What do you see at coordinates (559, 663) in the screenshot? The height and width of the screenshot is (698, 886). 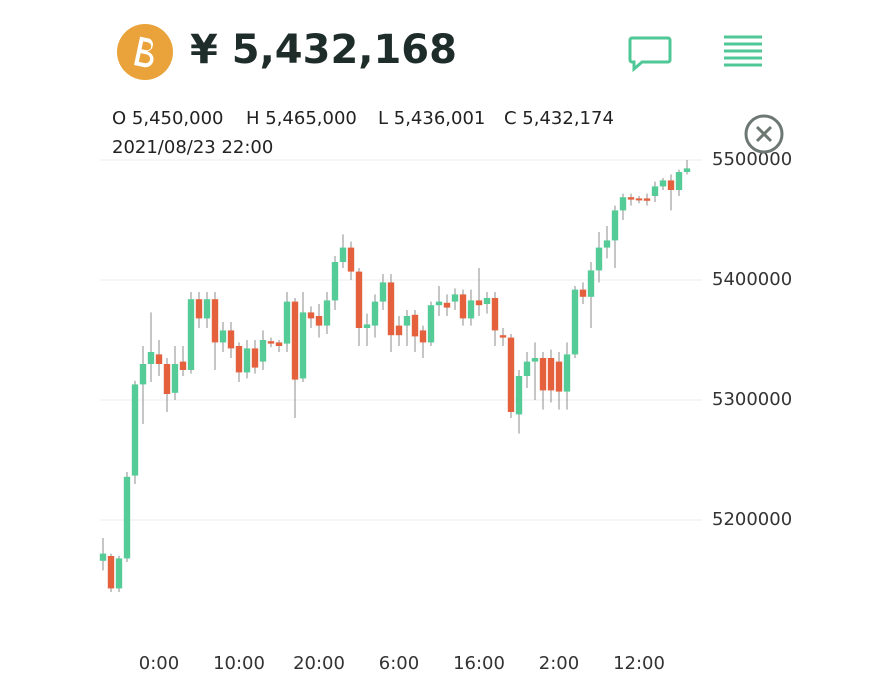 I see `x-tick-label: 2:00` at bounding box center [559, 663].